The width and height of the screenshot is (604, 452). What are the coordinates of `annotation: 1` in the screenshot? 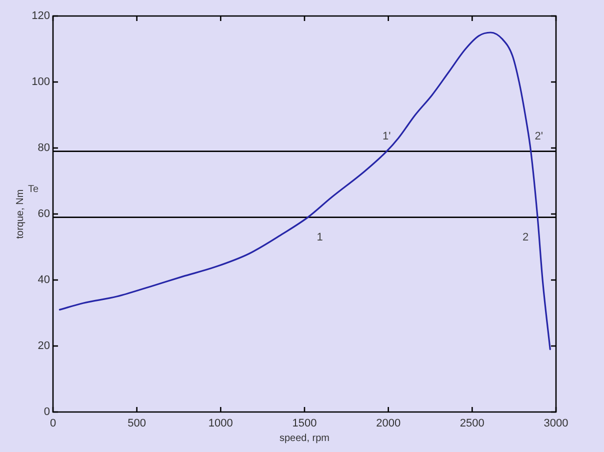 It's located at (319, 237).